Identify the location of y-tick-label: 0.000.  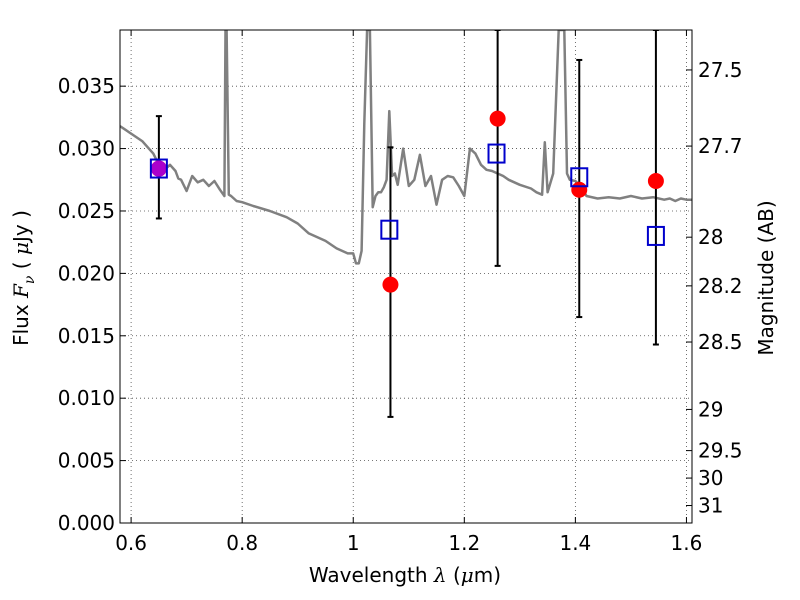
(86, 523).